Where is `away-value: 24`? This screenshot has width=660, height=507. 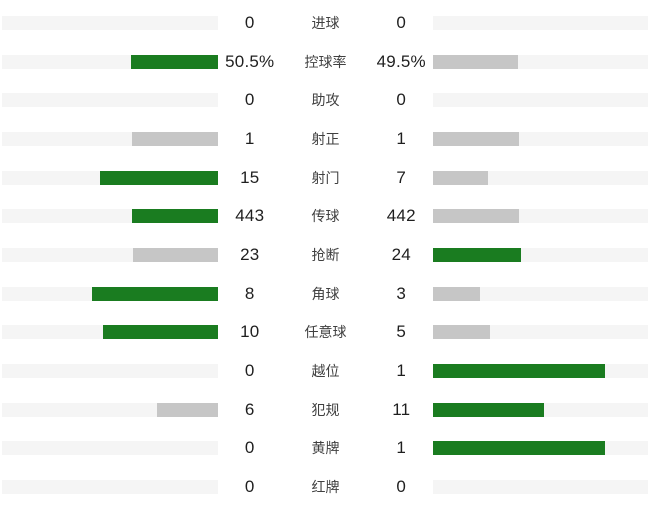
away-value: 24 is located at coordinates (401, 254).